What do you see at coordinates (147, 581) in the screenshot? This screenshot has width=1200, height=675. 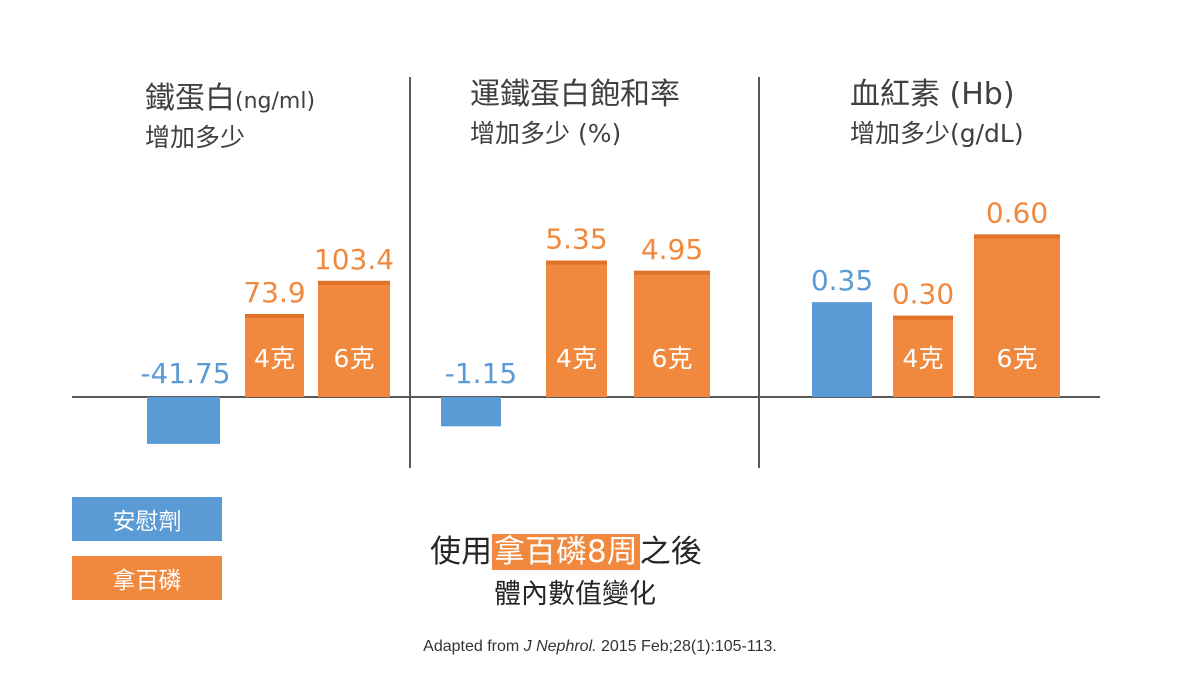 I see `legend-drug-label: 拿百磷` at bounding box center [147, 581].